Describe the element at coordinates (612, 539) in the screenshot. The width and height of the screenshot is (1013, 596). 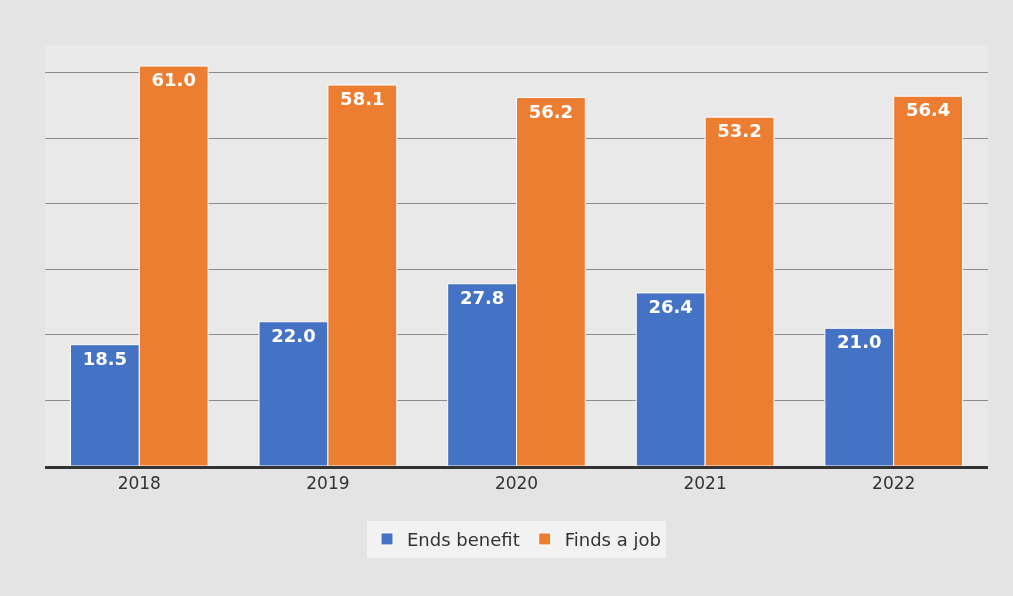
I see `legend-label: Finds a job` at that location.